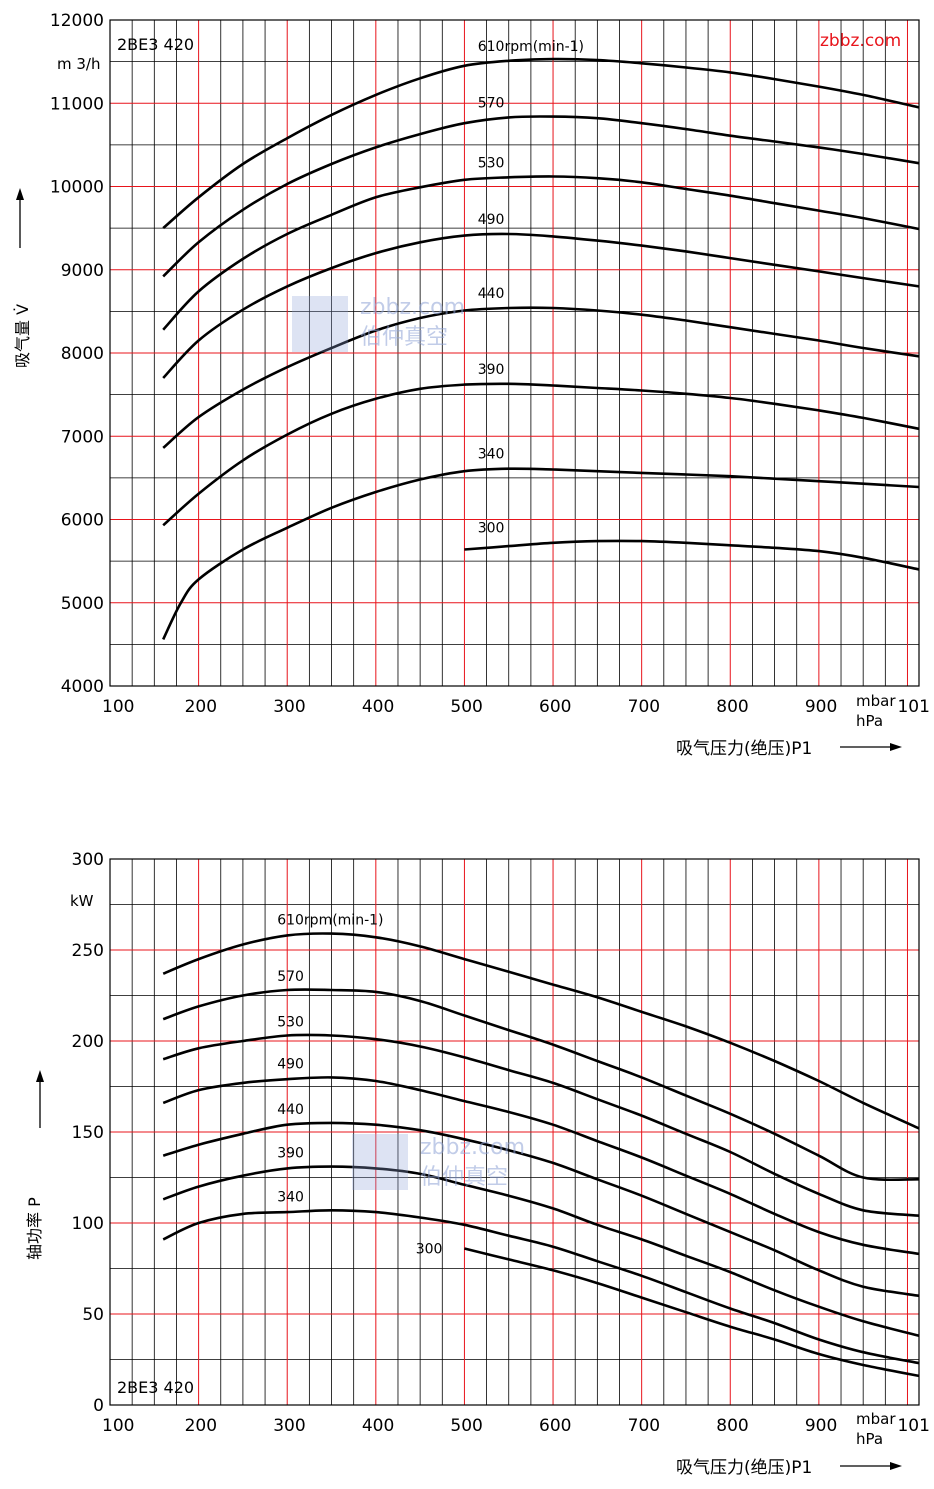 This screenshot has width=934, height=1489. What do you see at coordinates (438, 1162) in the screenshot?
I see `watermark-bottom: zbbz.com 伯仲真空` at bounding box center [438, 1162].